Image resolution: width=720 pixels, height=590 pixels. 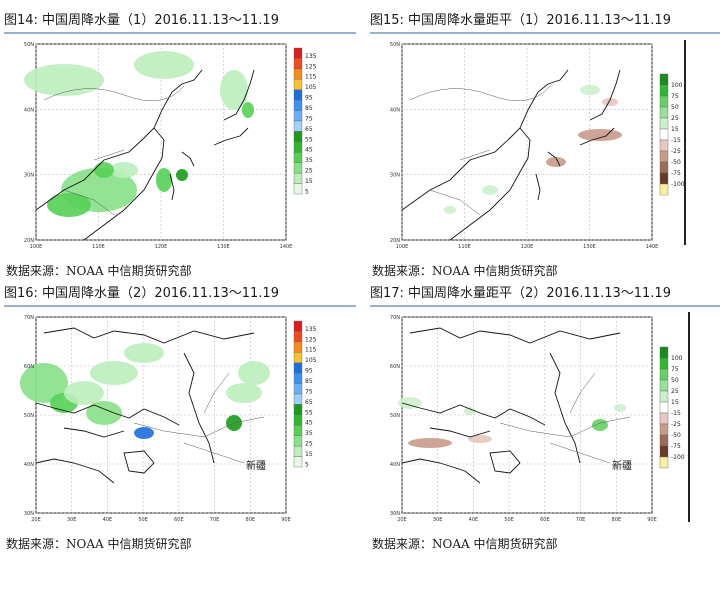 I want to click on legend-label: 15, so click(x=675, y=129).